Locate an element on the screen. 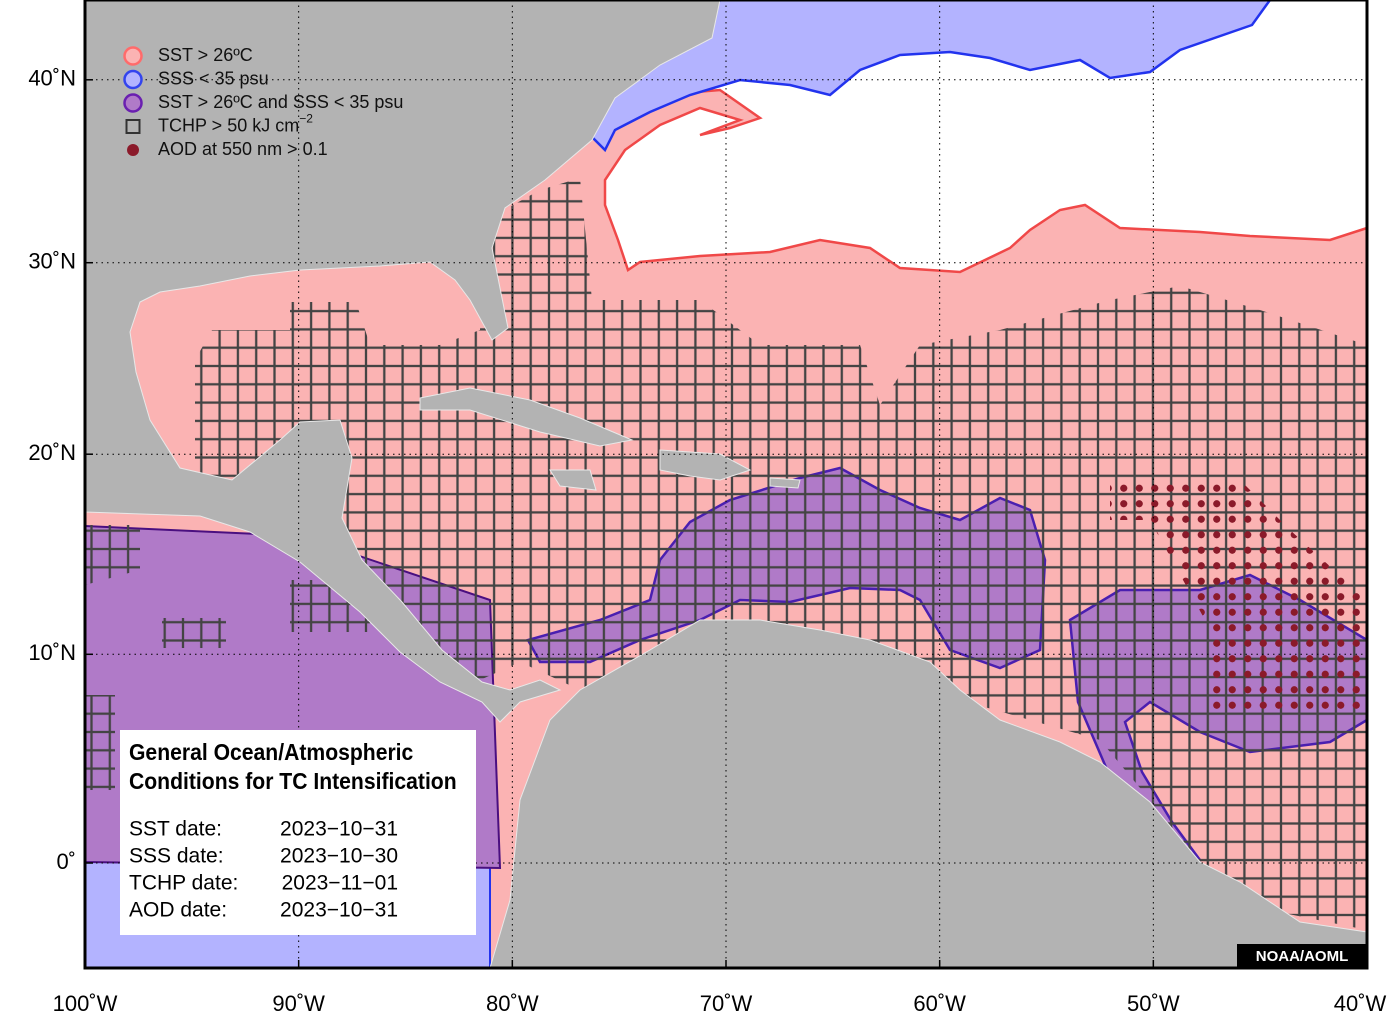 The height and width of the screenshot is (1019, 1400). lon-tick-label: 100˚W is located at coordinates (85, 1003).